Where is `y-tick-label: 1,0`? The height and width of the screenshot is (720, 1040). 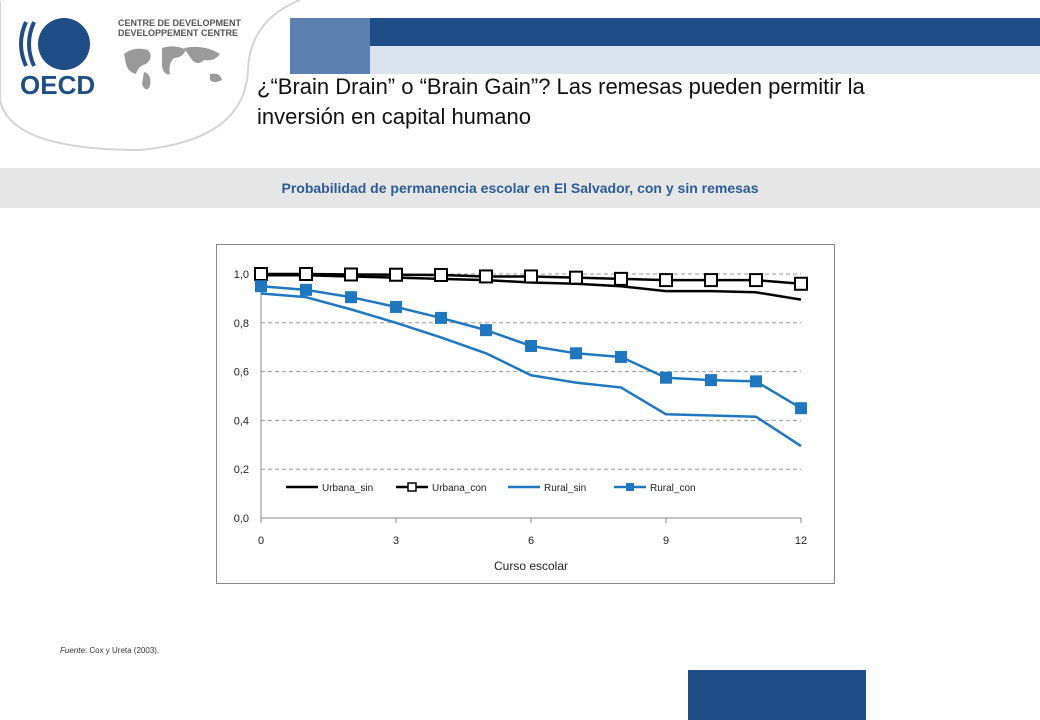 y-tick-label: 1,0 is located at coordinates (241, 275).